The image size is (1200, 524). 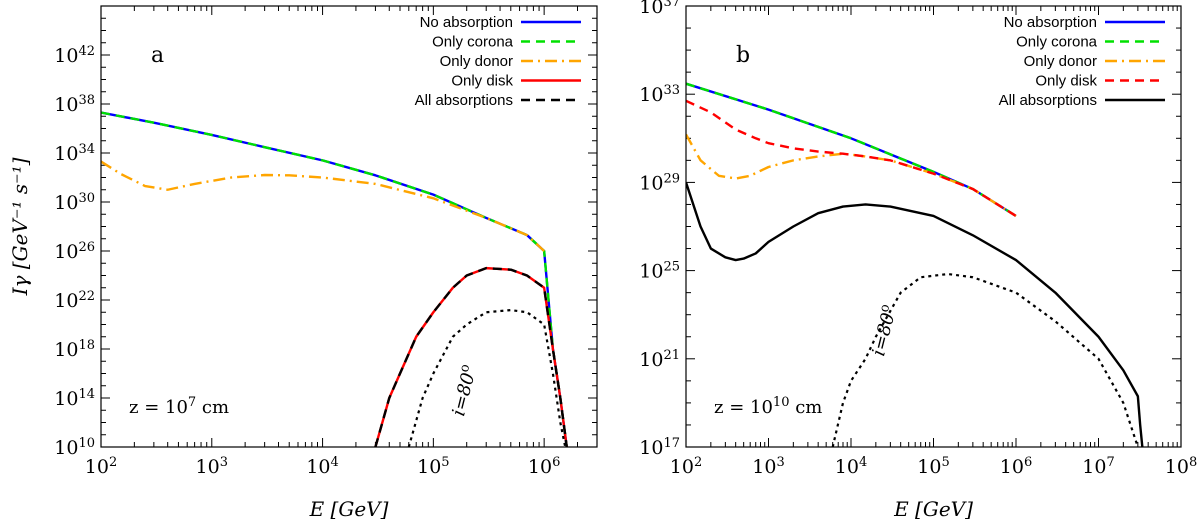 I want to click on y-tick-label: 1033, so click(x=659, y=95).